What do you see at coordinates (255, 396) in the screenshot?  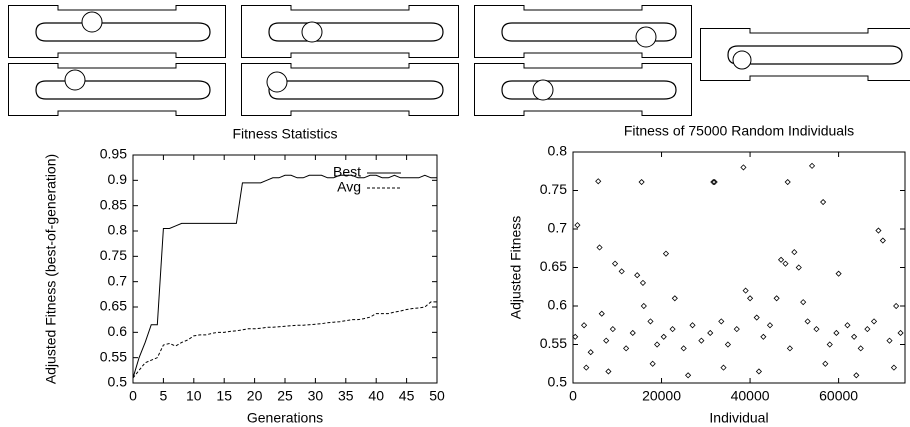 I see `x-tick-label: 20` at bounding box center [255, 396].